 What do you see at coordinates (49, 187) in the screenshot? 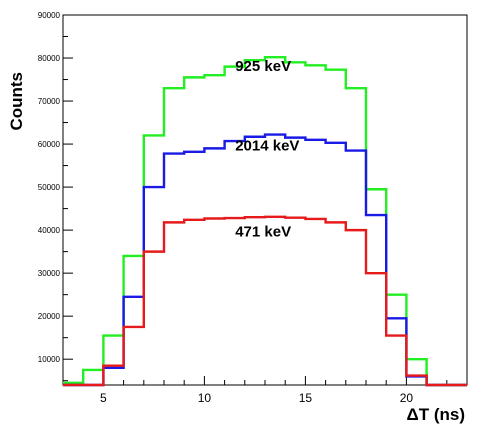
I see `y-tick-label: 50000` at bounding box center [49, 187].